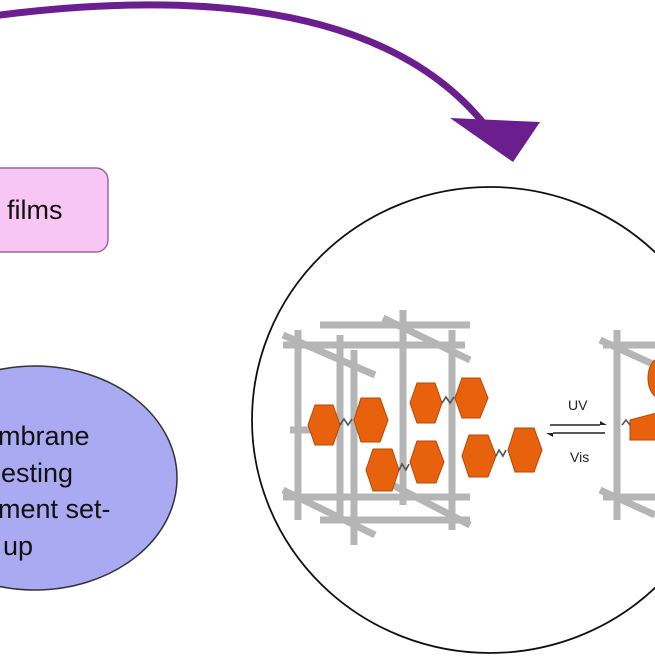  I want to click on process-arrow-curve, so click(244, 65).